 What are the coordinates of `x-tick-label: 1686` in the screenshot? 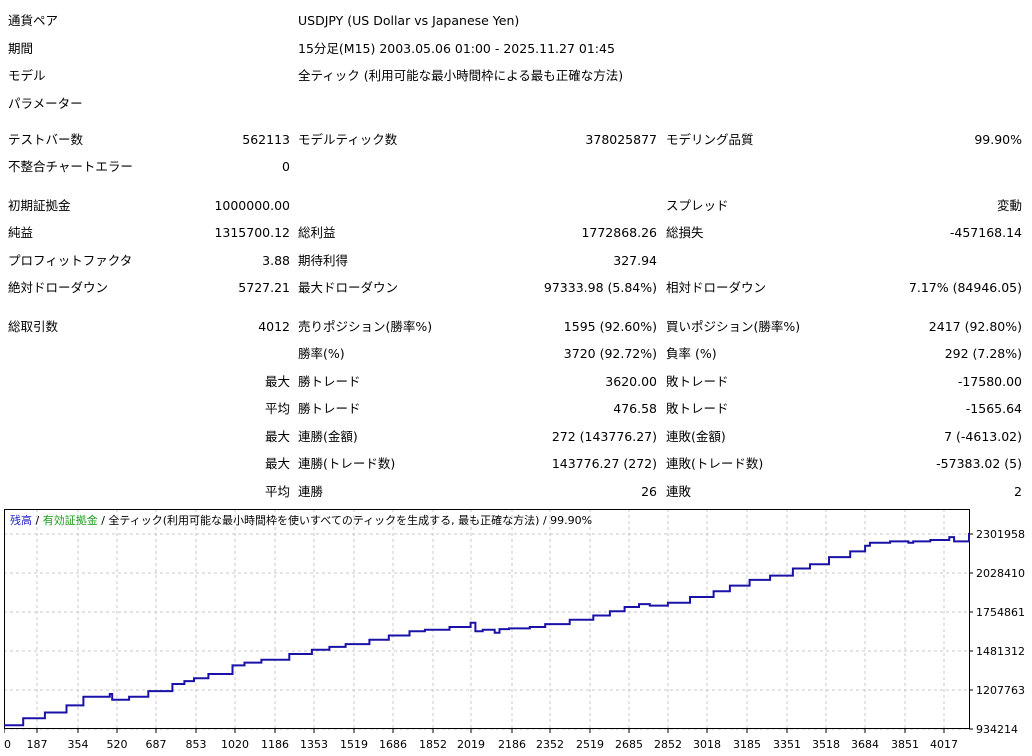 It's located at (393, 744).